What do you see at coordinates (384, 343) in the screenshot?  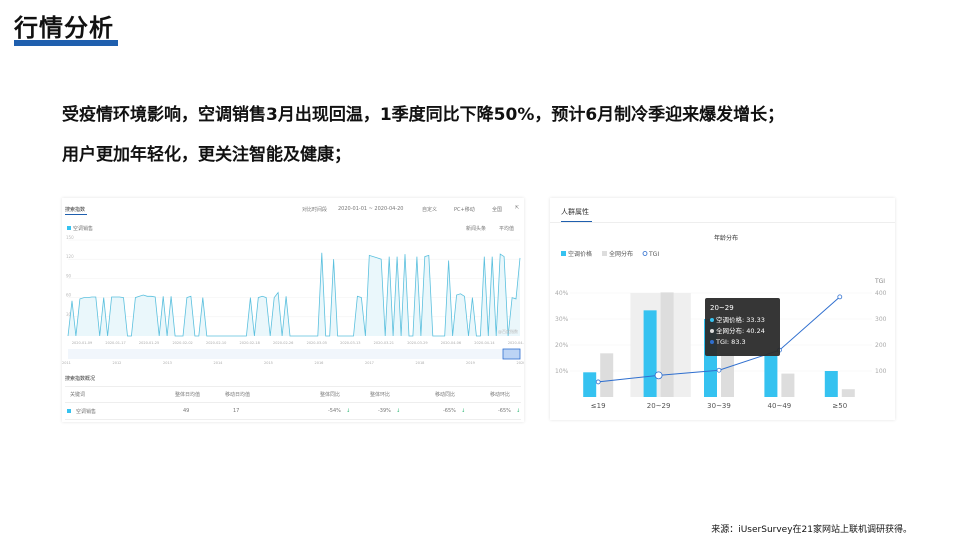 I see `x-tick-label: 2020-03-21` at bounding box center [384, 343].